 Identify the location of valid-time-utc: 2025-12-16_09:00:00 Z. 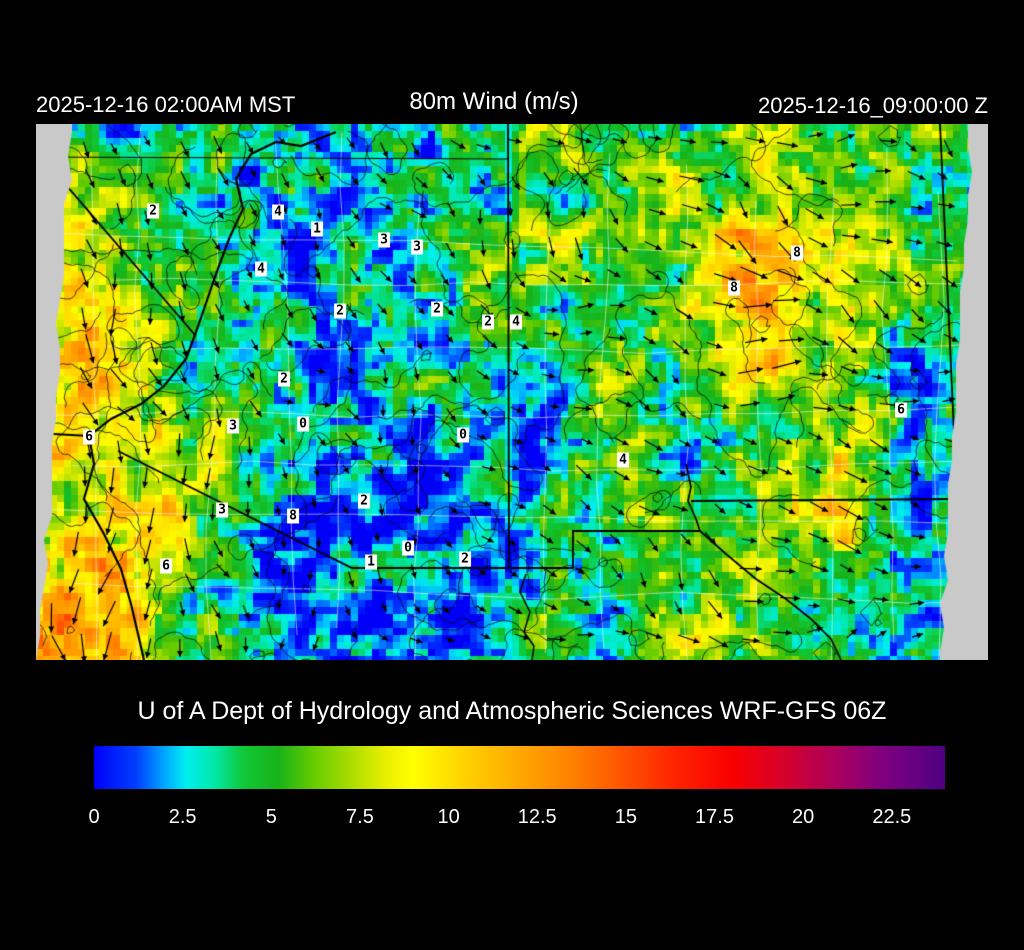
(873, 105).